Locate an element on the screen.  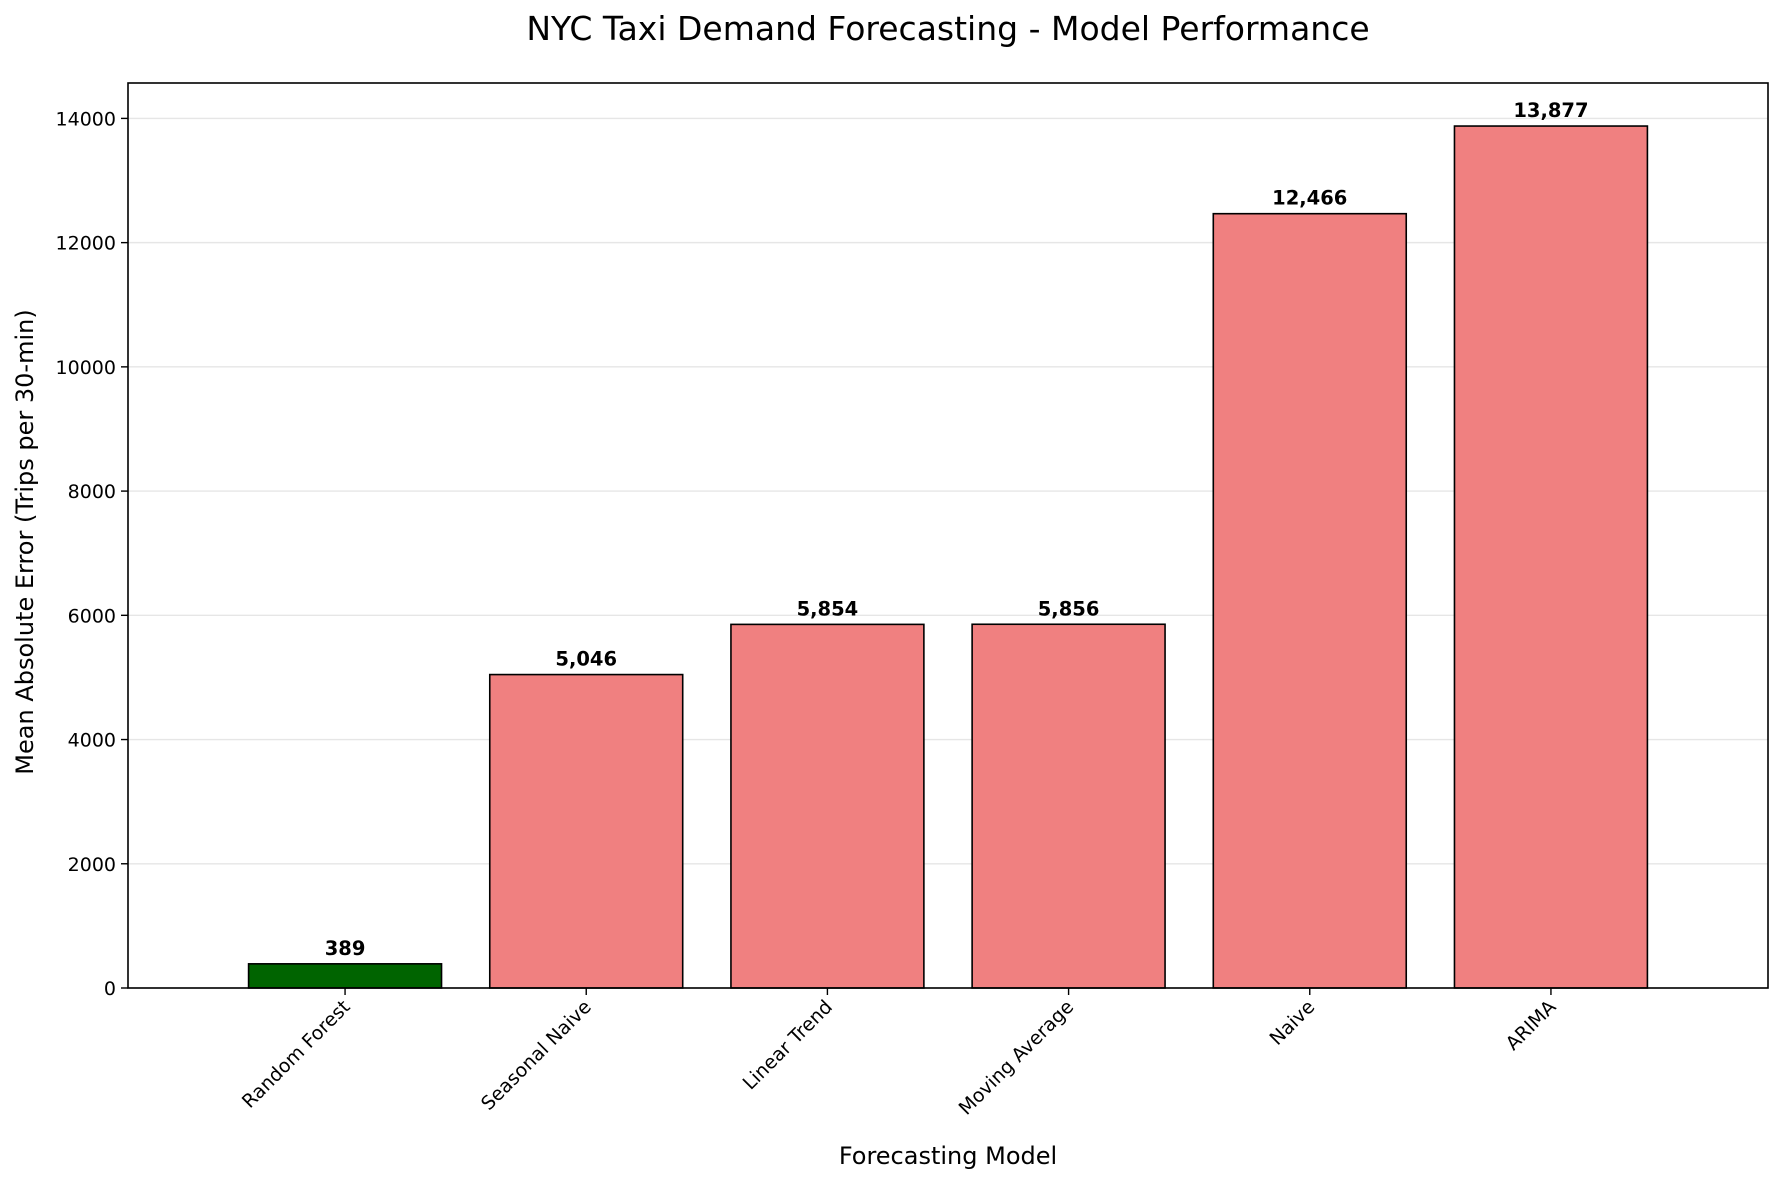
y-ticks: 0 2000 4000 6000 8000 10000 12000 14000 is located at coordinates (92, 554).